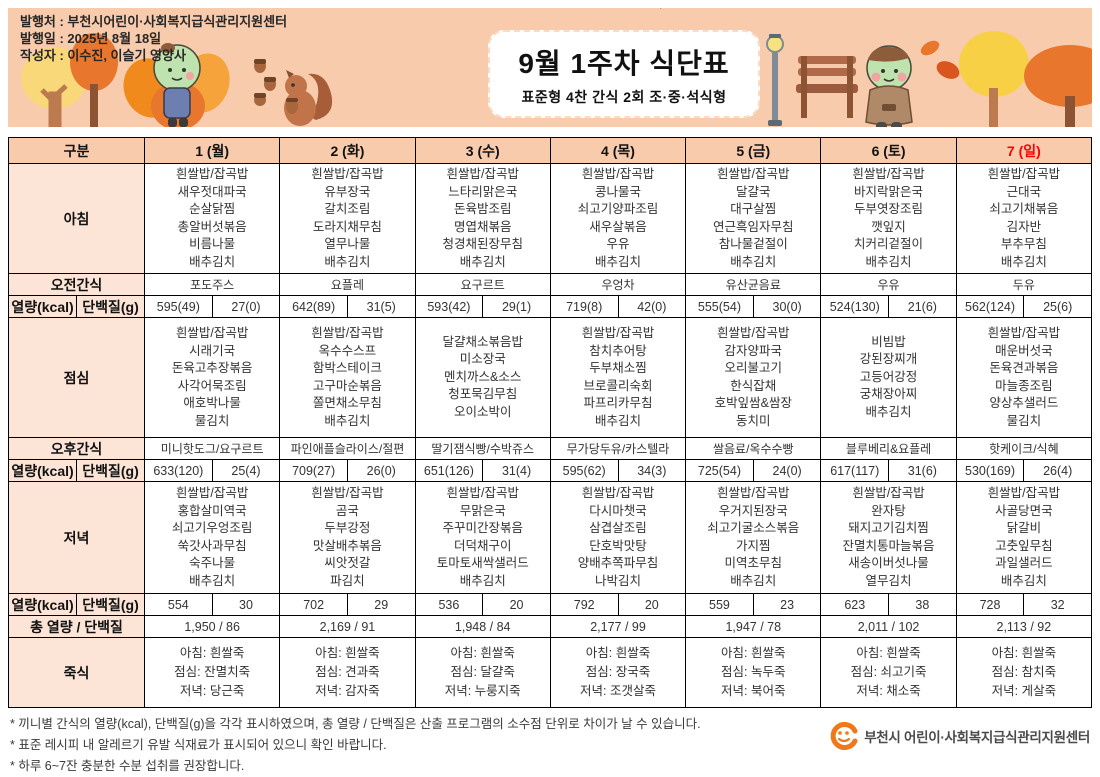 This screenshot has height=777, width=1100. I want to click on dinner_kcal-kcal-day1: 554, so click(178, 604).